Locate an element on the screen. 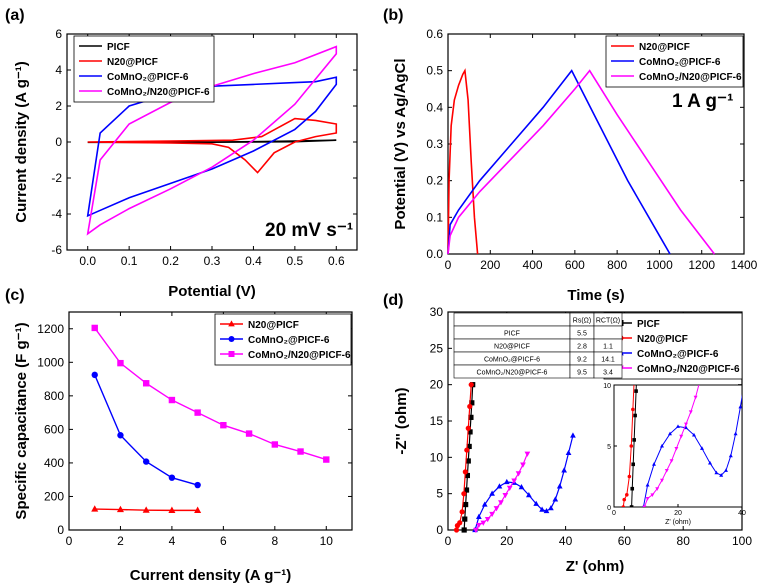 This screenshot has height=588, width=766. cv-loop-CoMnO2/N20@PICF-6 is located at coordinates (212, 140).